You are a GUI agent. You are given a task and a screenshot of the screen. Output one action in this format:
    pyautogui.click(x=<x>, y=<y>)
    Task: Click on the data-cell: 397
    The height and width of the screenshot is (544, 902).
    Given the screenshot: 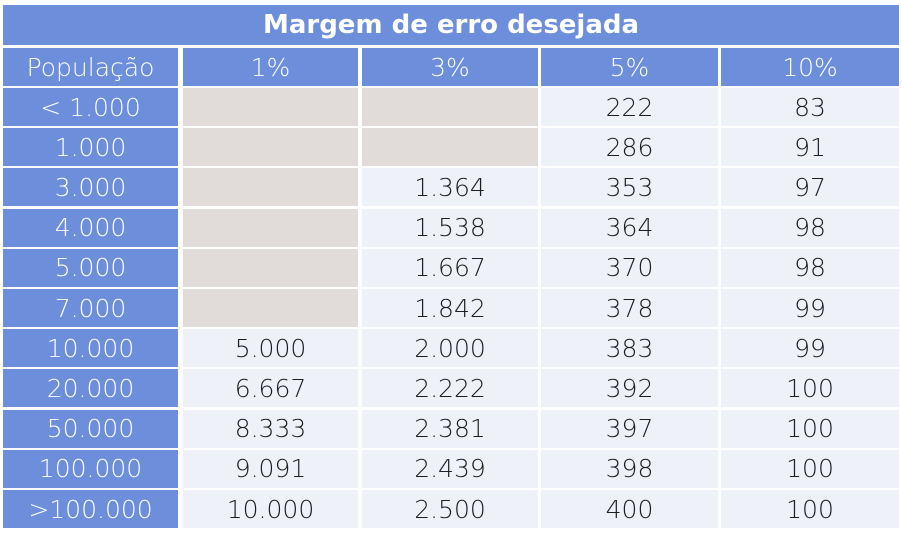 What is the action you would take?
    pyautogui.click(x=629, y=428)
    